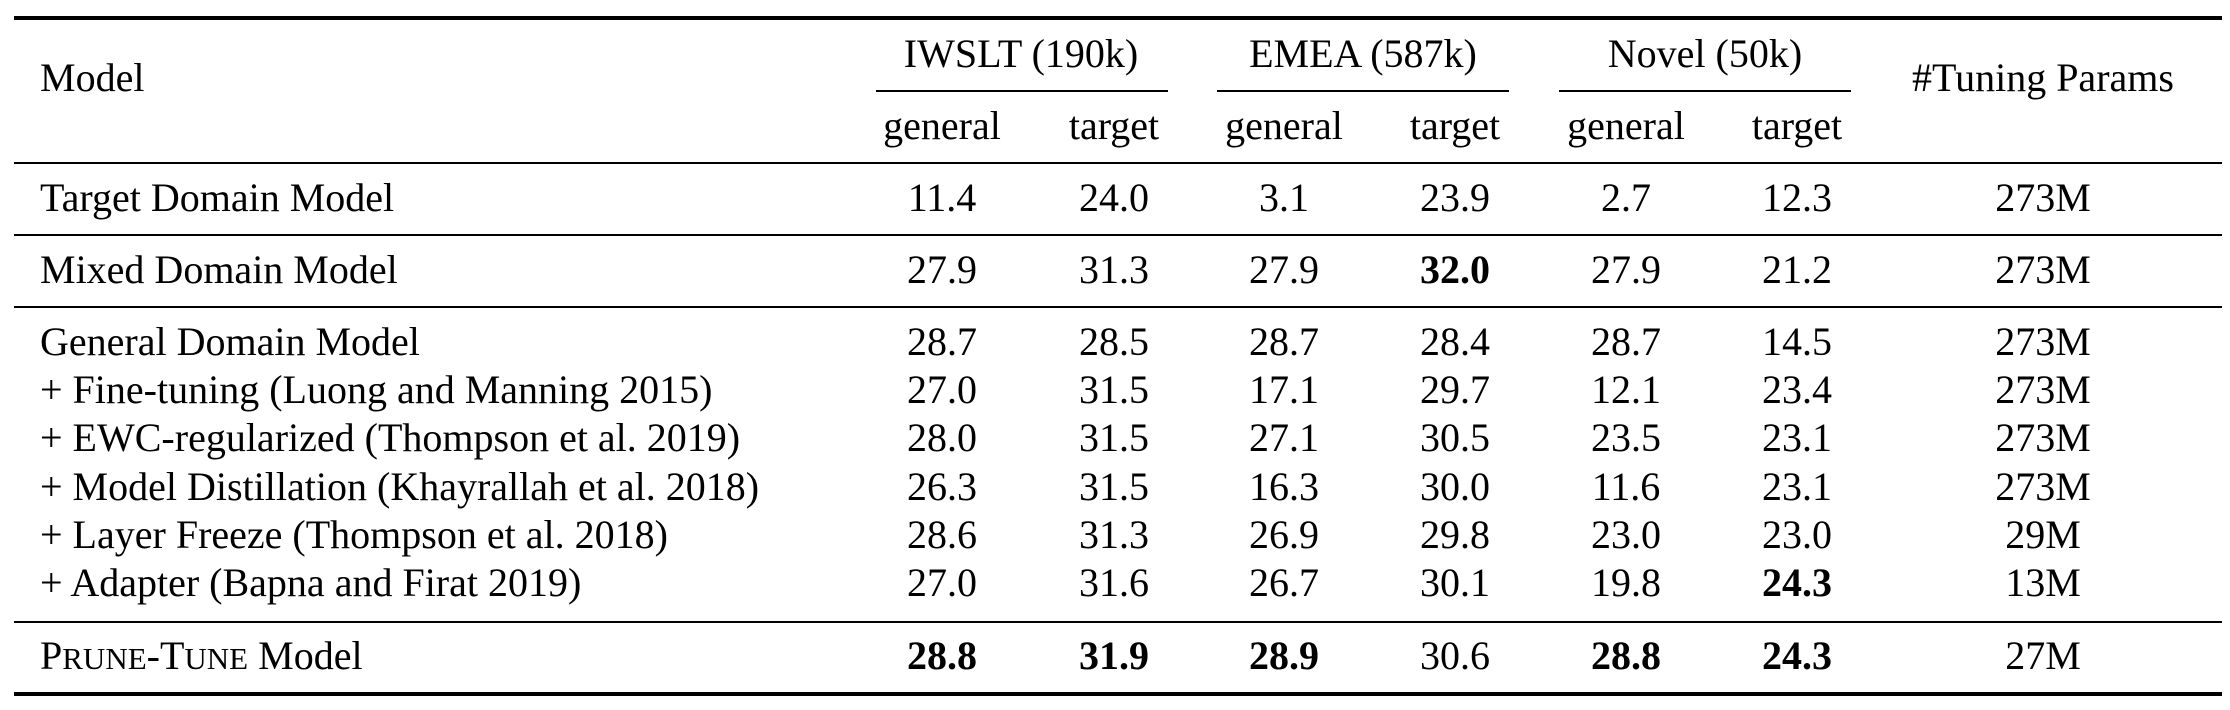 Image resolution: width=2230 pixels, height=710 pixels. I want to click on row-value: 23.4, so click(1797, 389).